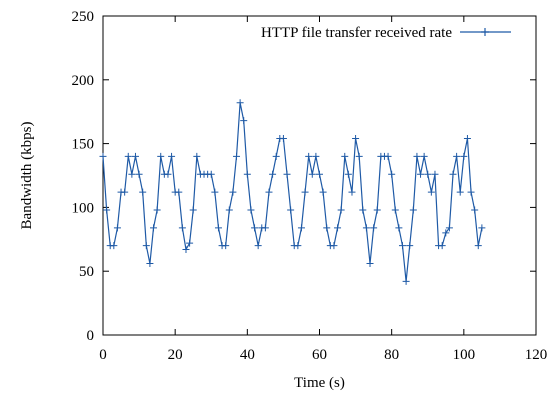 The height and width of the screenshot is (396, 560). What do you see at coordinates (83, 17) in the screenshot?
I see `y-tick-label: 250` at bounding box center [83, 17].